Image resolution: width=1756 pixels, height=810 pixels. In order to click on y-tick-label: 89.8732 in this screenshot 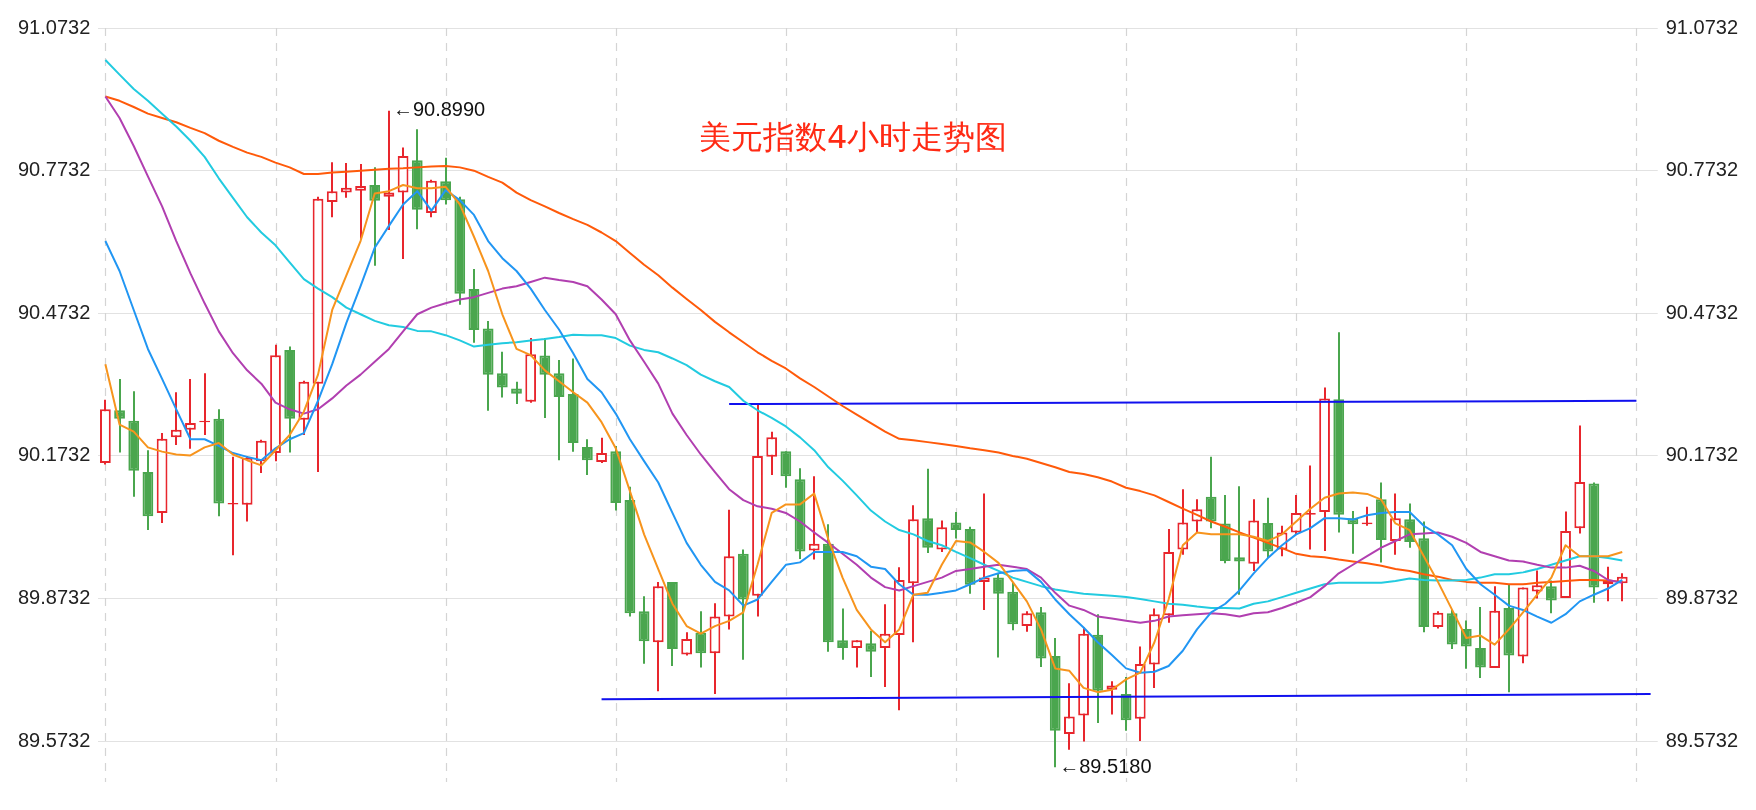, I will do `click(54, 596)`.